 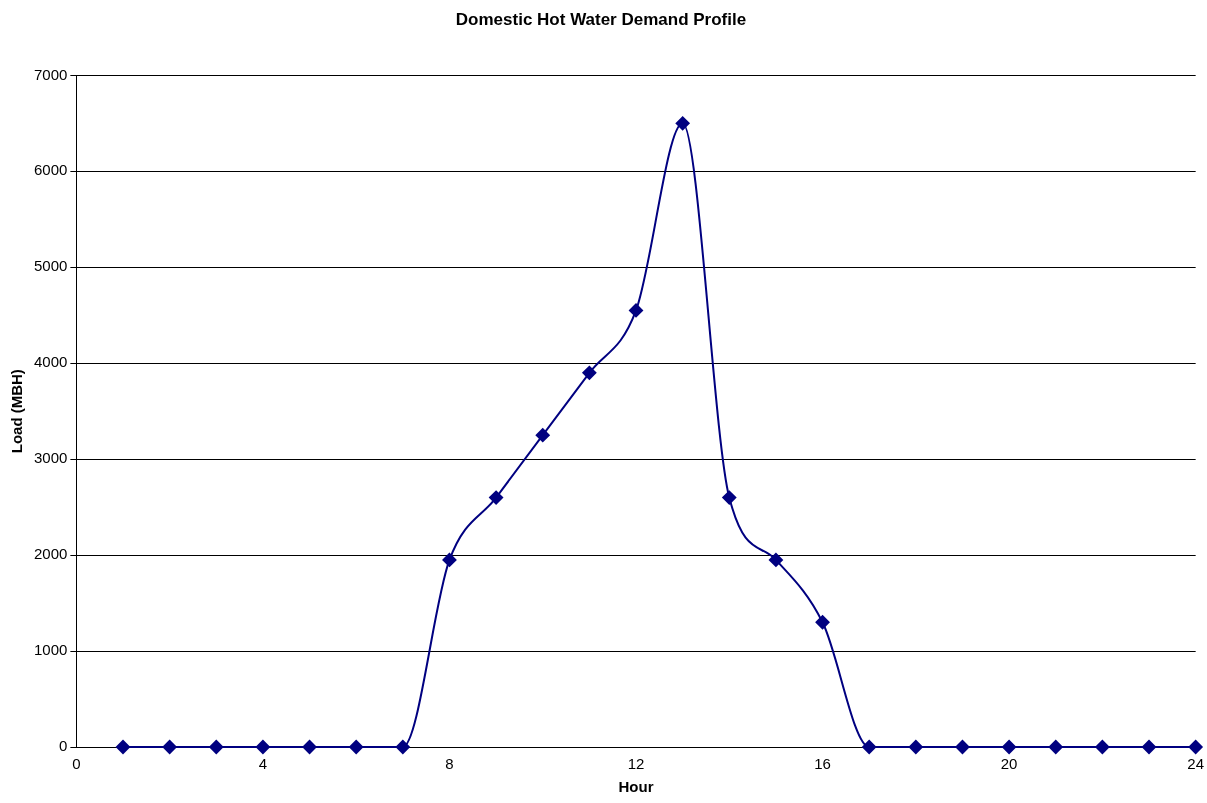 I want to click on y-tick-label: 2000, so click(x=50, y=554).